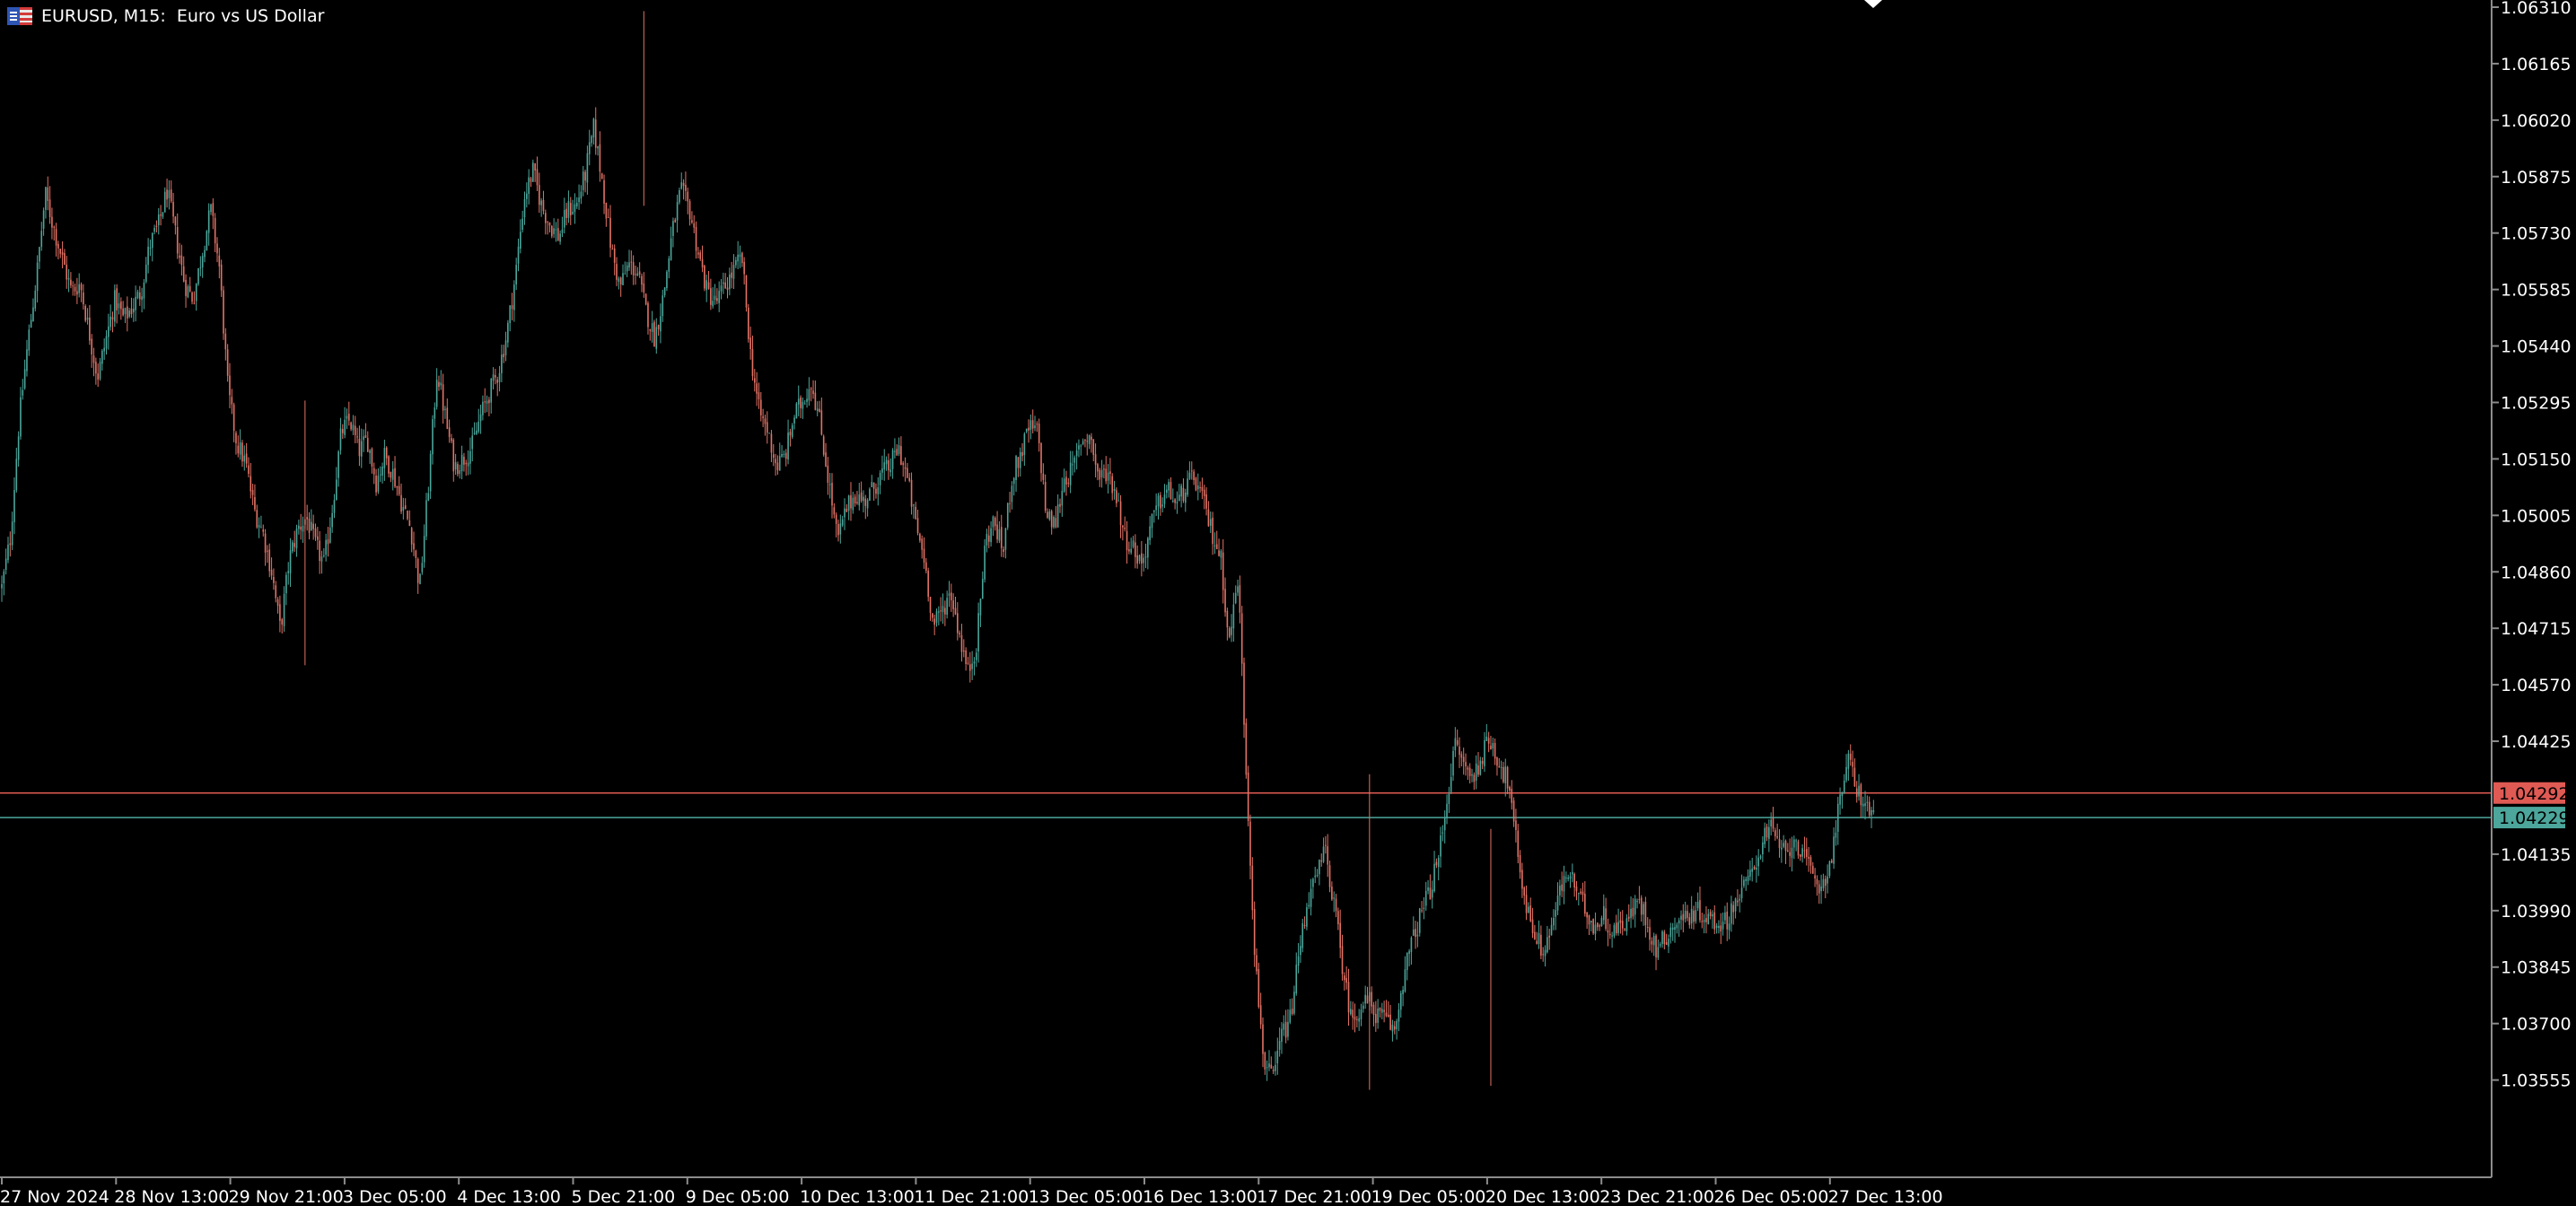 The height and width of the screenshot is (1206, 2576). Describe the element at coordinates (1873, 4) in the screenshot. I see `chart-shift-marker` at that location.